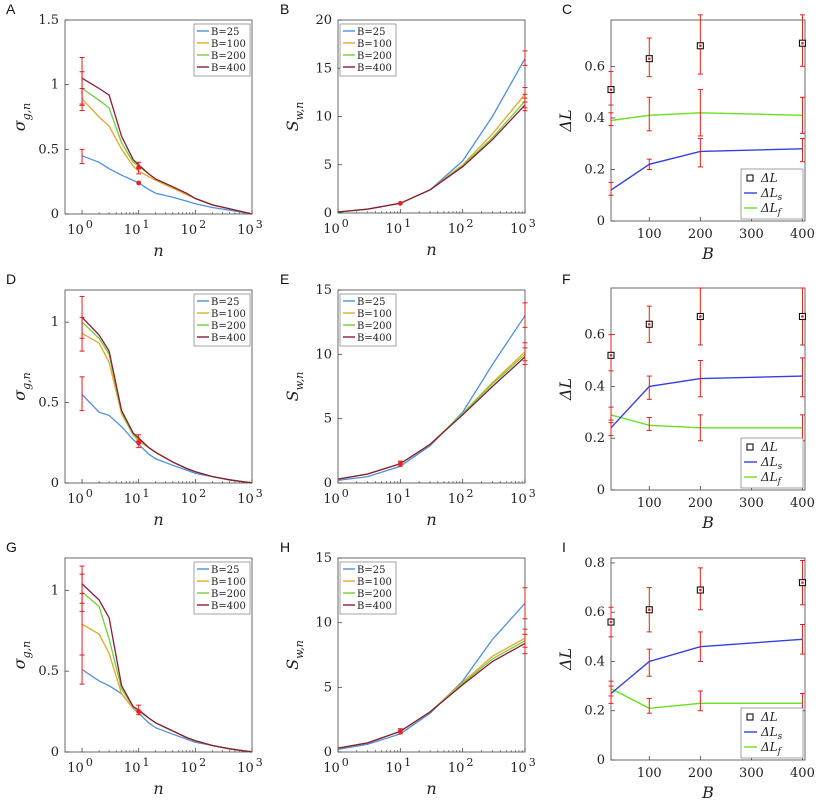 The image size is (830, 812). What do you see at coordinates (700, 503) in the screenshot?
I see `x-tick-label: 200` at bounding box center [700, 503].